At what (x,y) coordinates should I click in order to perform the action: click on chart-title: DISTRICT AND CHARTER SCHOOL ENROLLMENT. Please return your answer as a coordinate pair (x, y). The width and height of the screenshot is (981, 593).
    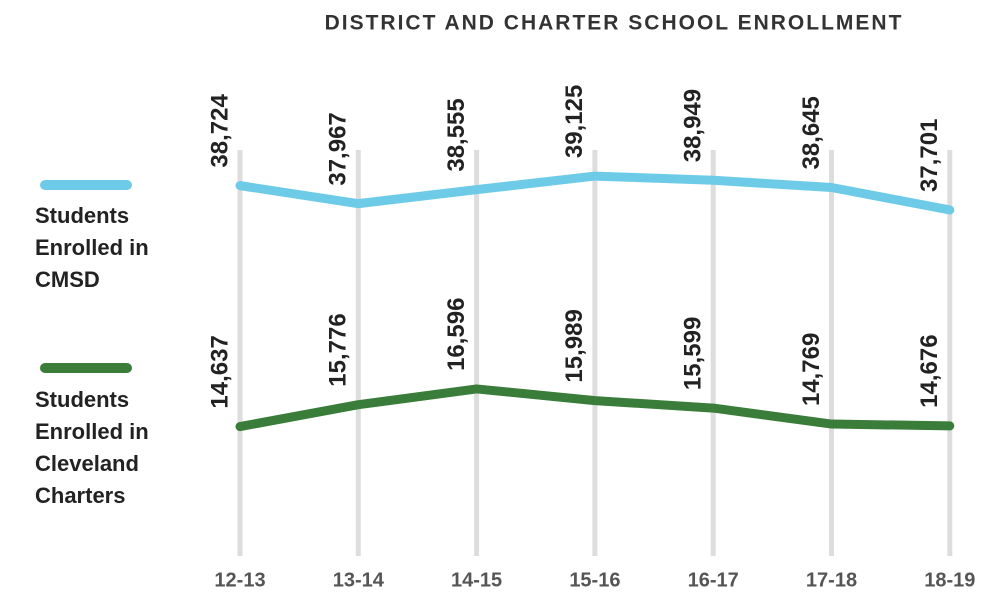
    Looking at the image, I should click on (614, 23).